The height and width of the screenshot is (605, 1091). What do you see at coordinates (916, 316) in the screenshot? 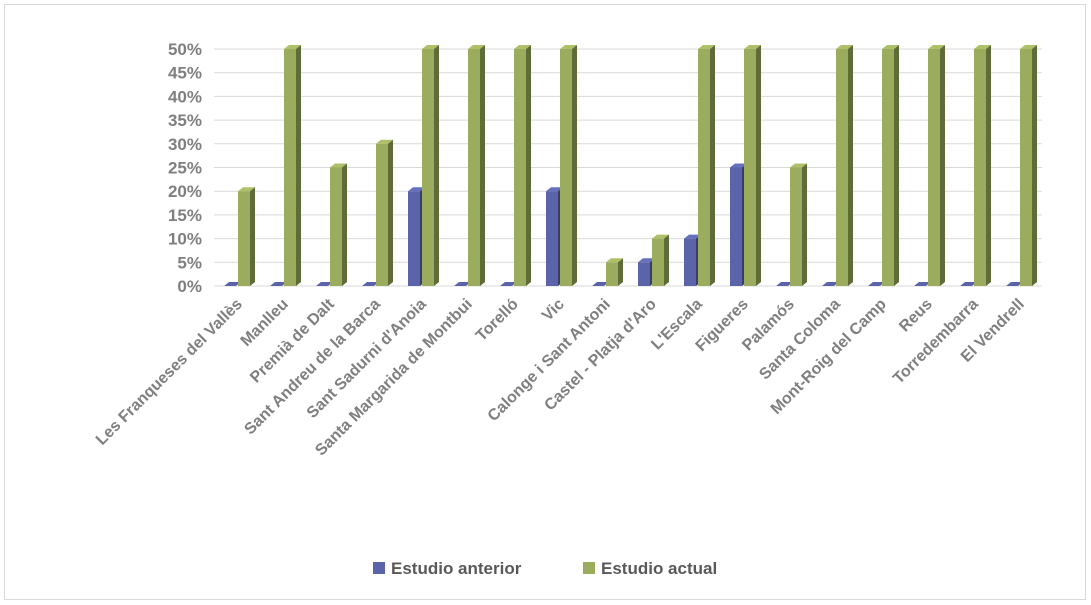
I see `x-tick-label: Reus` at bounding box center [916, 316].